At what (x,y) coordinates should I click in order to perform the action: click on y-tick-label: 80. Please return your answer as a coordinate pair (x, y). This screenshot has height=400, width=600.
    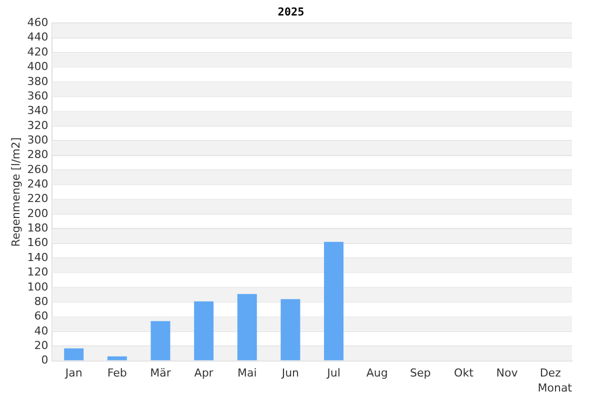
    Looking at the image, I should click on (41, 301).